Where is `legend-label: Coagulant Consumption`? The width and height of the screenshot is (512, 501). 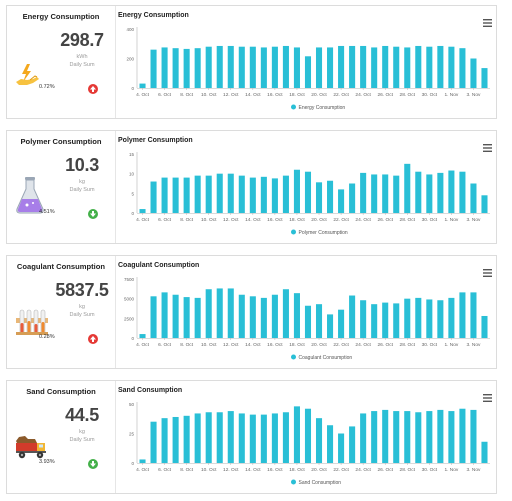
legend-label: Coagulant Consumption is located at coordinates (326, 358).